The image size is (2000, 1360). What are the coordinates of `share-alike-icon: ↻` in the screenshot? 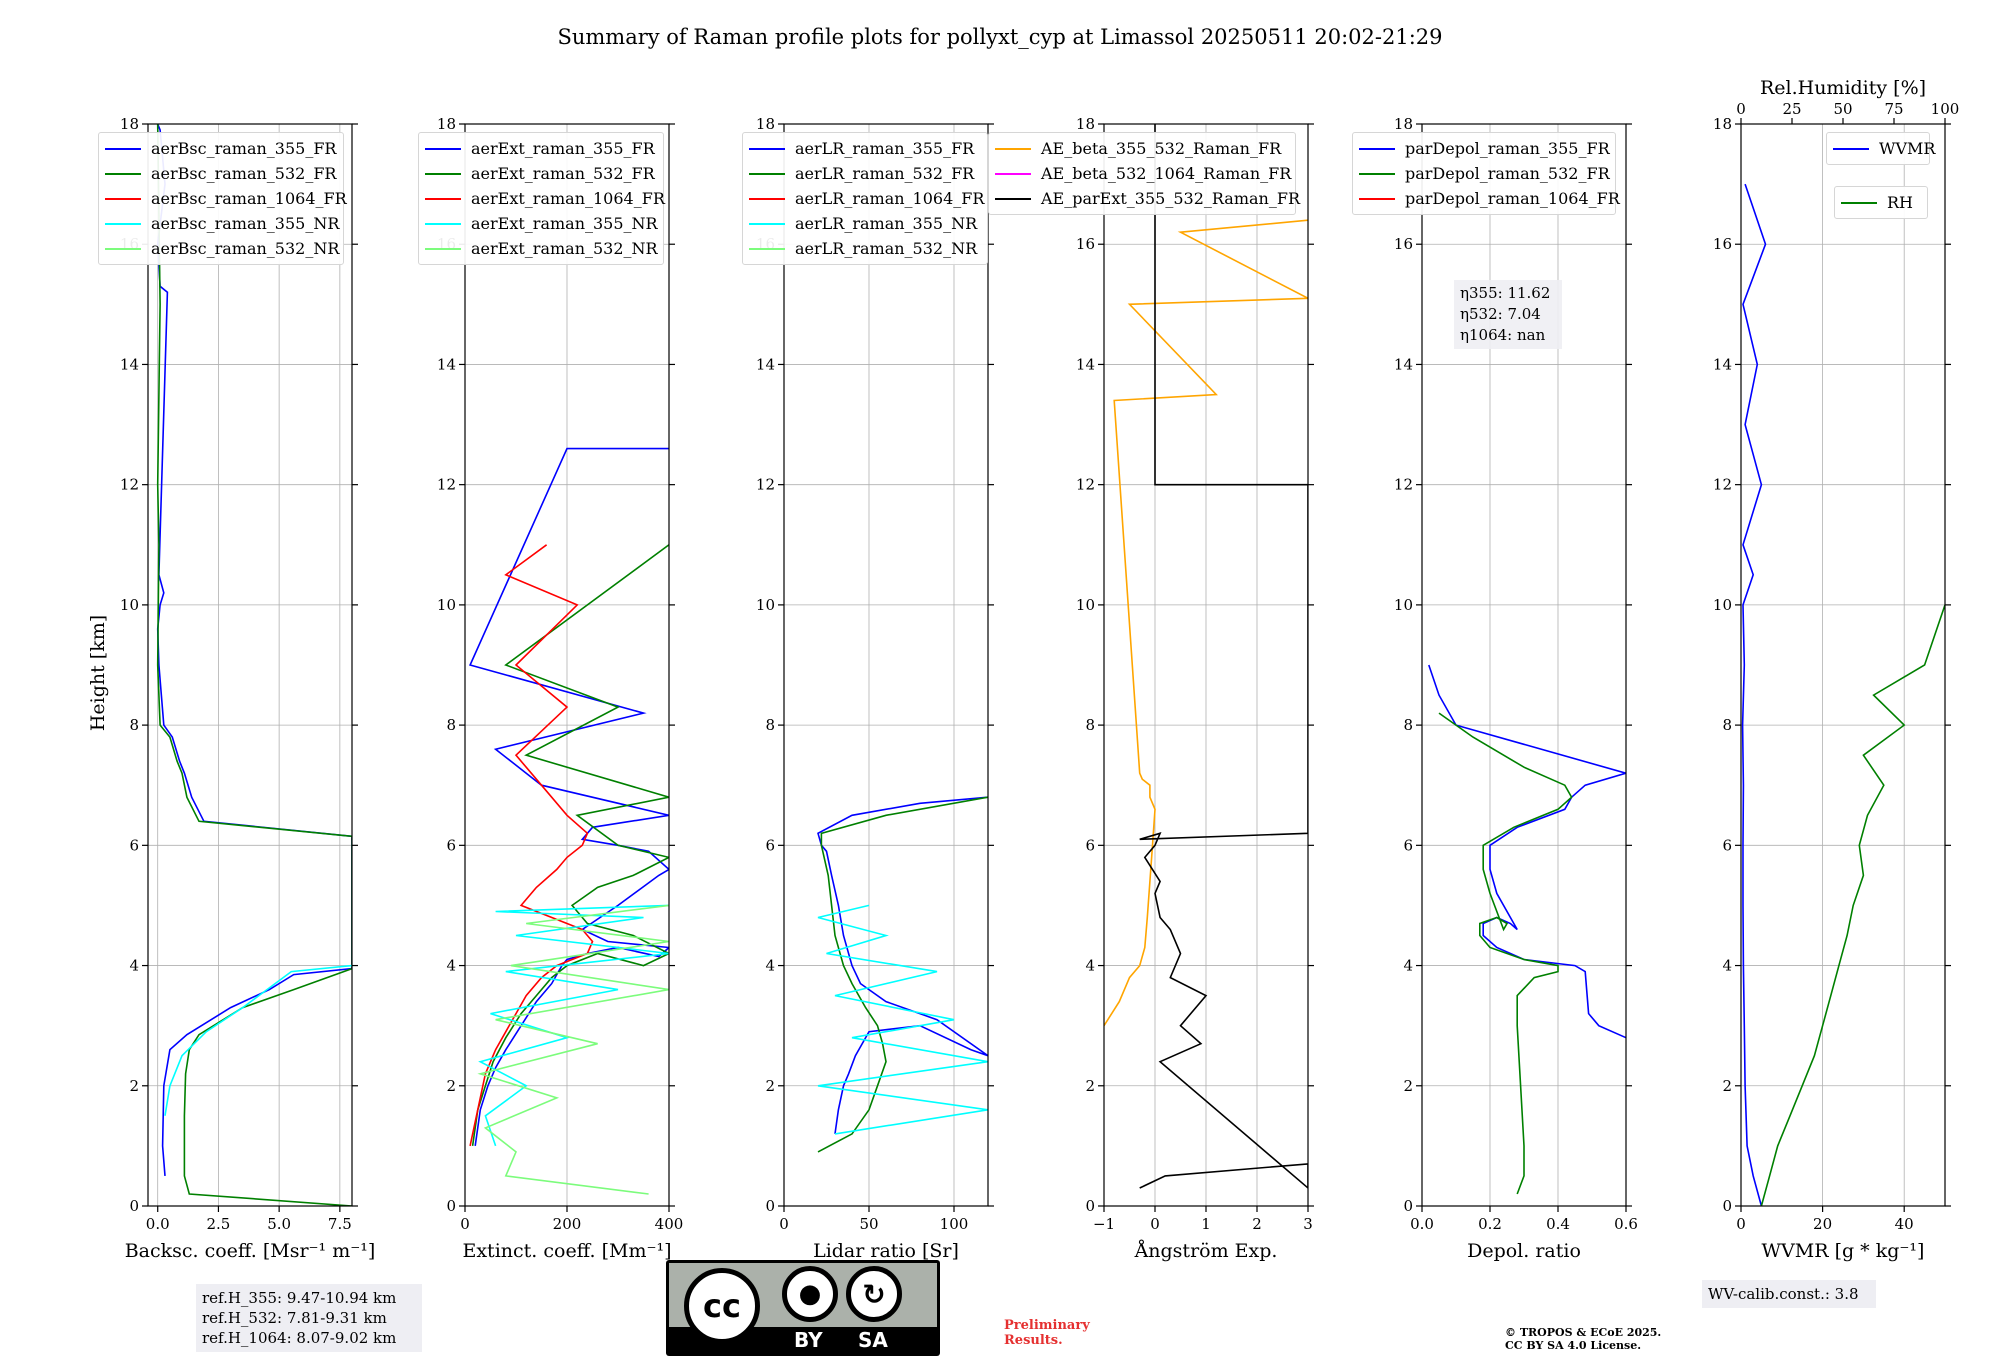 It's located at (874, 1294).